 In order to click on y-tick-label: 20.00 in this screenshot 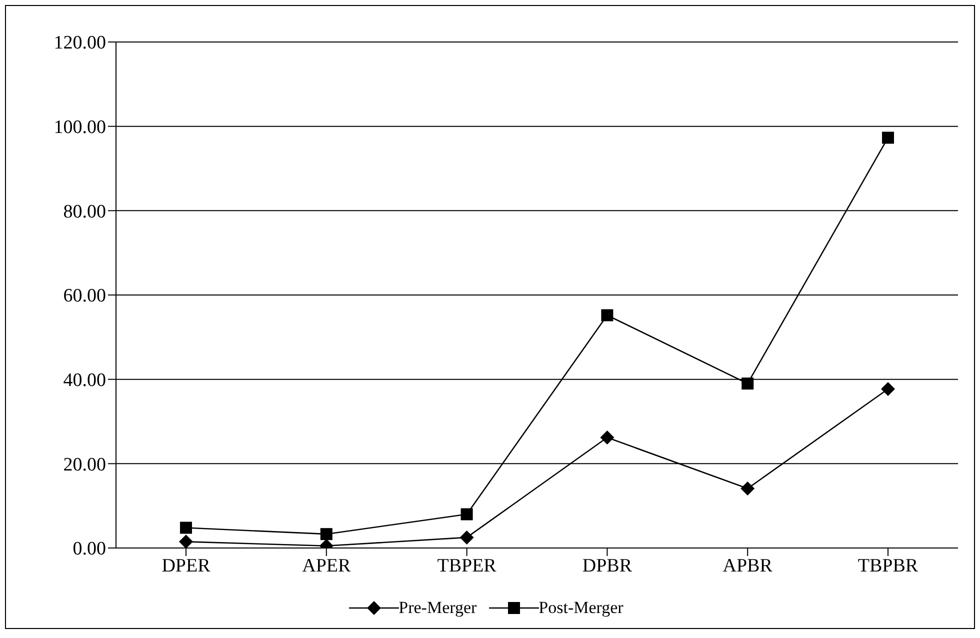, I will do `click(84, 465)`.